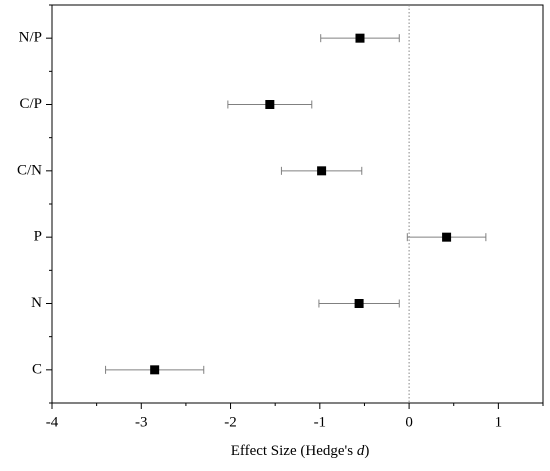 This screenshot has width=550, height=471. Describe the element at coordinates (409, 422) in the screenshot. I see `x-tick-label: 0` at that location.